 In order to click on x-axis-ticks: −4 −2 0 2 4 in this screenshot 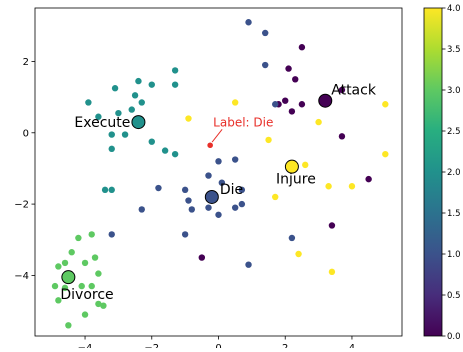, I will do `click(216, 344)`.